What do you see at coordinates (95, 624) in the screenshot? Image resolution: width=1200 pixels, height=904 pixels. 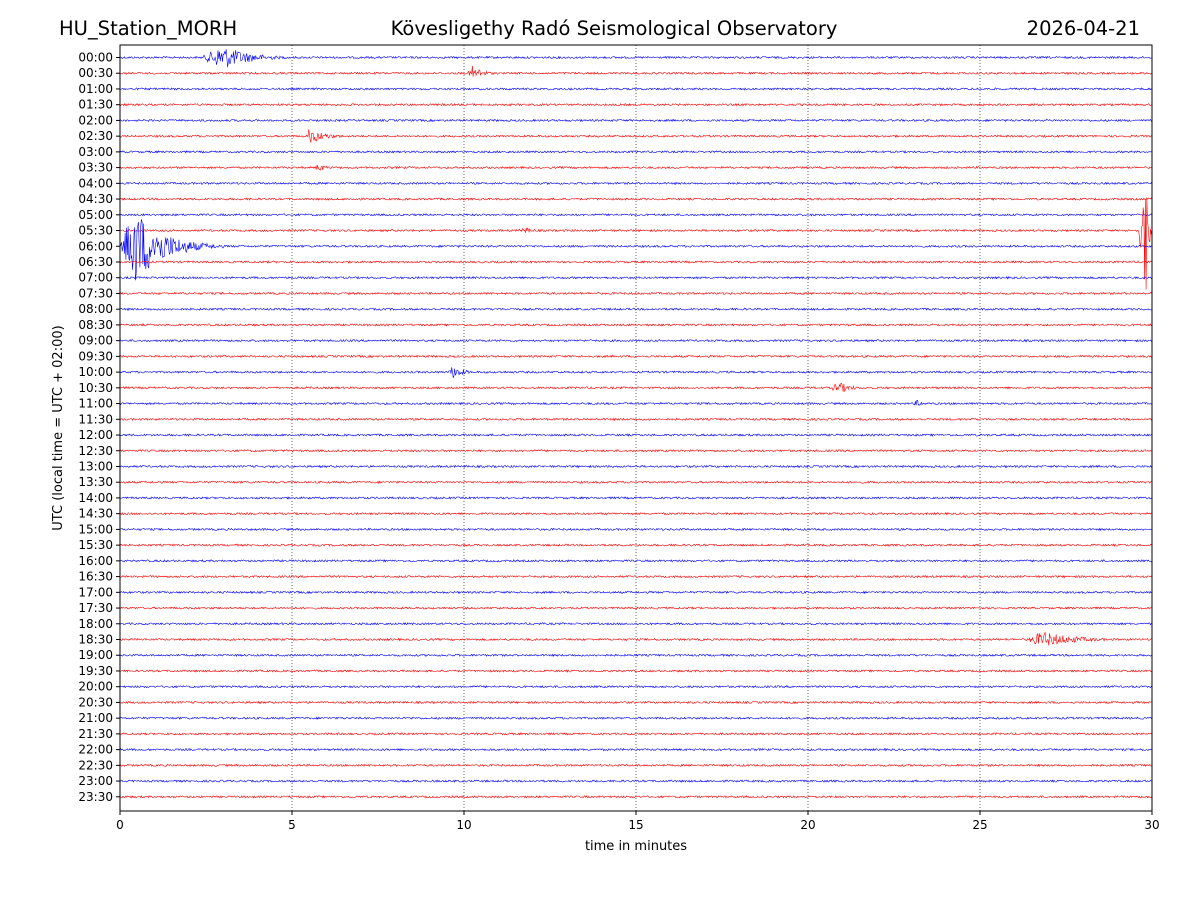 I see `row-label: 18:00` at bounding box center [95, 624].